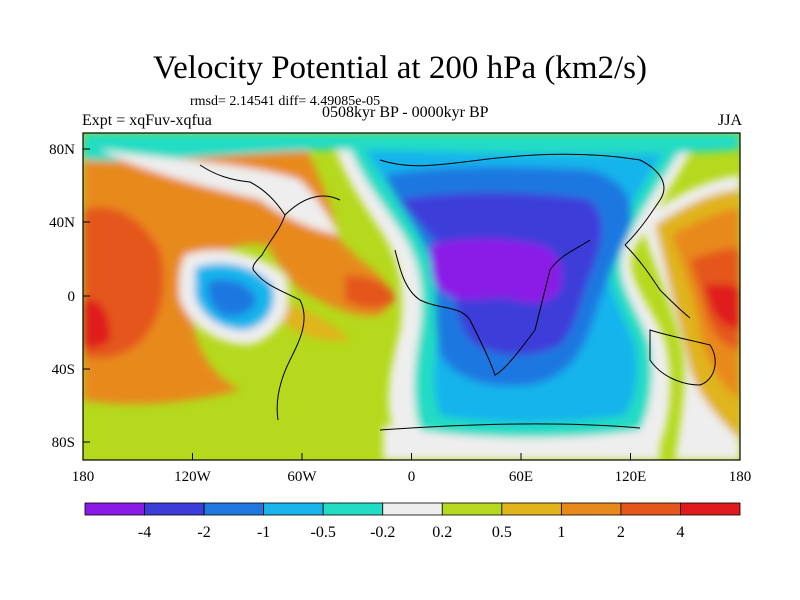  I want to click on lon-label-120w: 120W, so click(193, 477).